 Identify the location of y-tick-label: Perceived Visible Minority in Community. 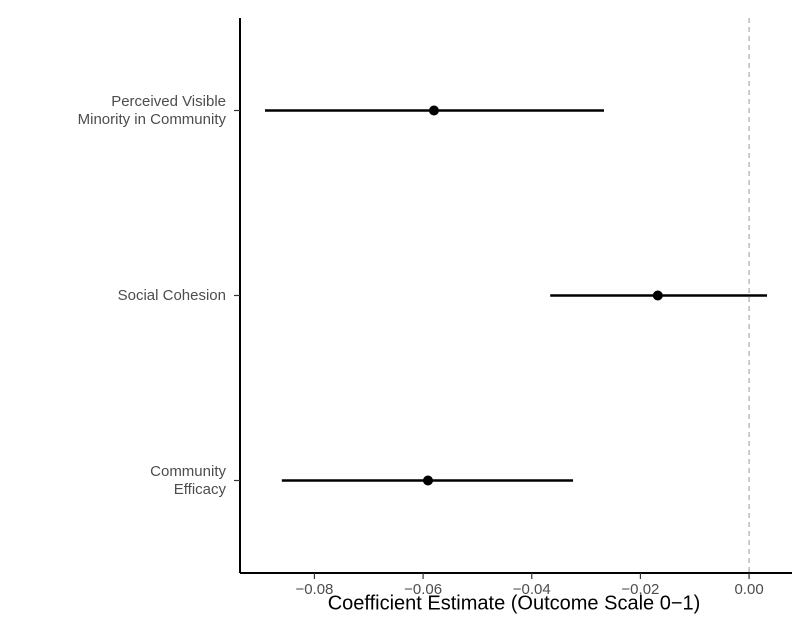
(151, 110).